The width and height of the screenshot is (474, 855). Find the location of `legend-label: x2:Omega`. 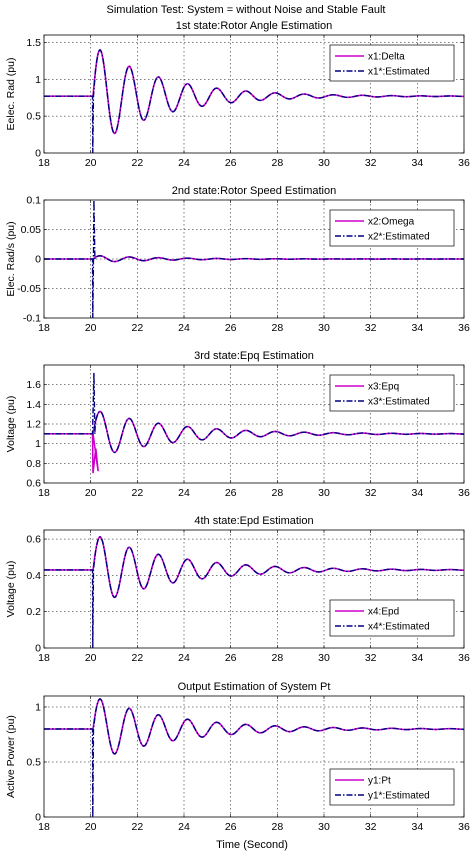

legend-label: x2:Omega is located at coordinates (391, 222).